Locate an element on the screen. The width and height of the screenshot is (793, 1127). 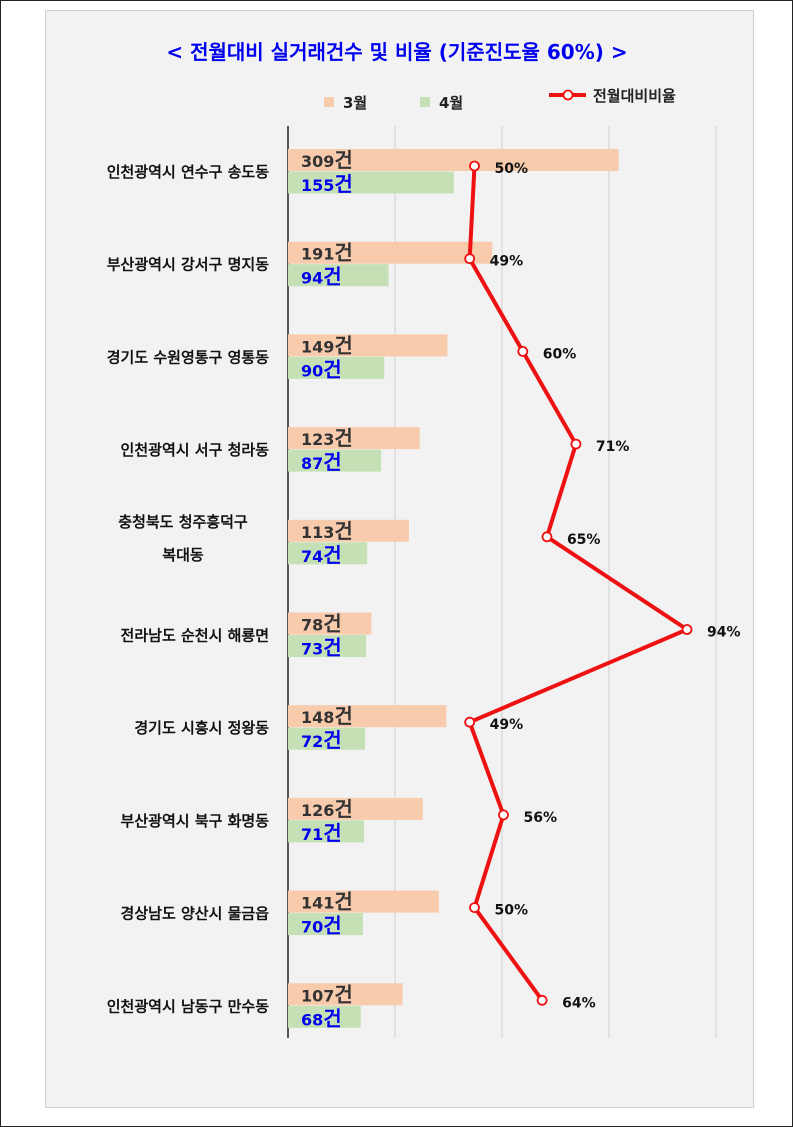
category-label: 경상남도 양산시 물금읍 is located at coordinates (195, 914).